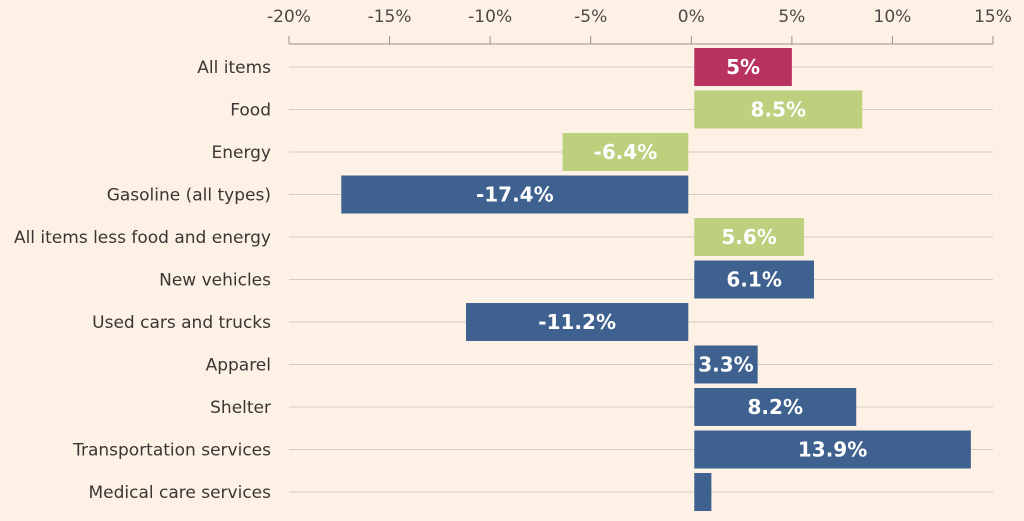 Image resolution: width=1024 pixels, height=521 pixels. What do you see at coordinates (238, 366) in the screenshot?
I see `category-label: Apparel` at bounding box center [238, 366].